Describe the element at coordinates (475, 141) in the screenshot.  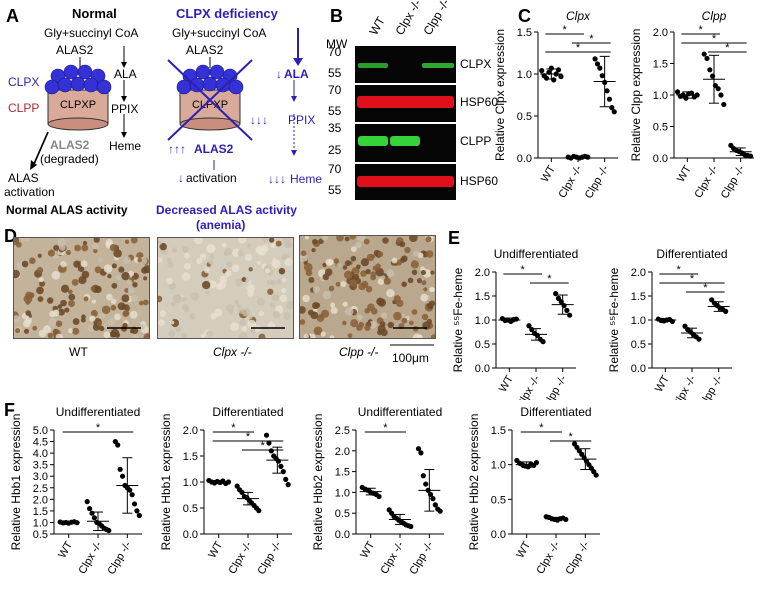
I see `blot-label-clpp: CLPP` at that location.